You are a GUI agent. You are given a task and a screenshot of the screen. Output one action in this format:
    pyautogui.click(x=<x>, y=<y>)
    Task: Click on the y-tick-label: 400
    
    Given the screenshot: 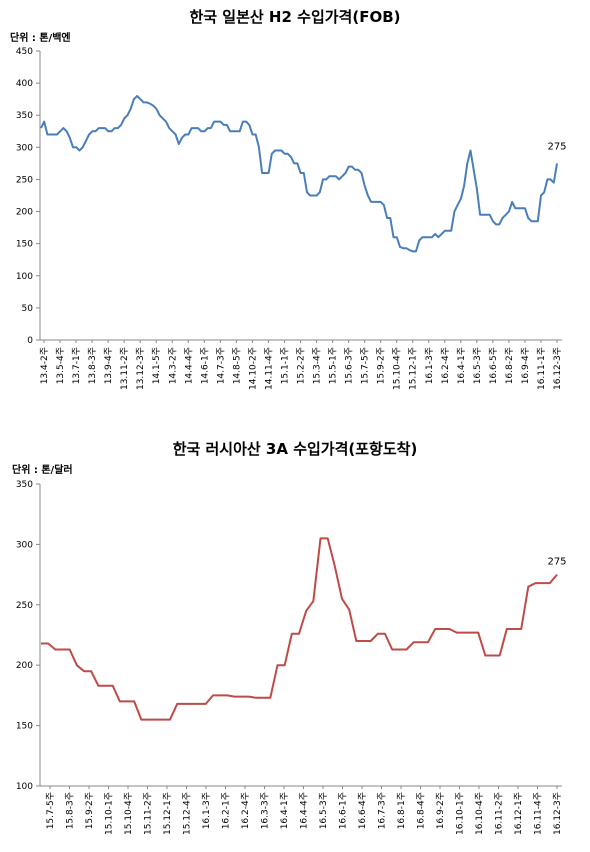 What is the action you would take?
    pyautogui.click(x=24, y=84)
    